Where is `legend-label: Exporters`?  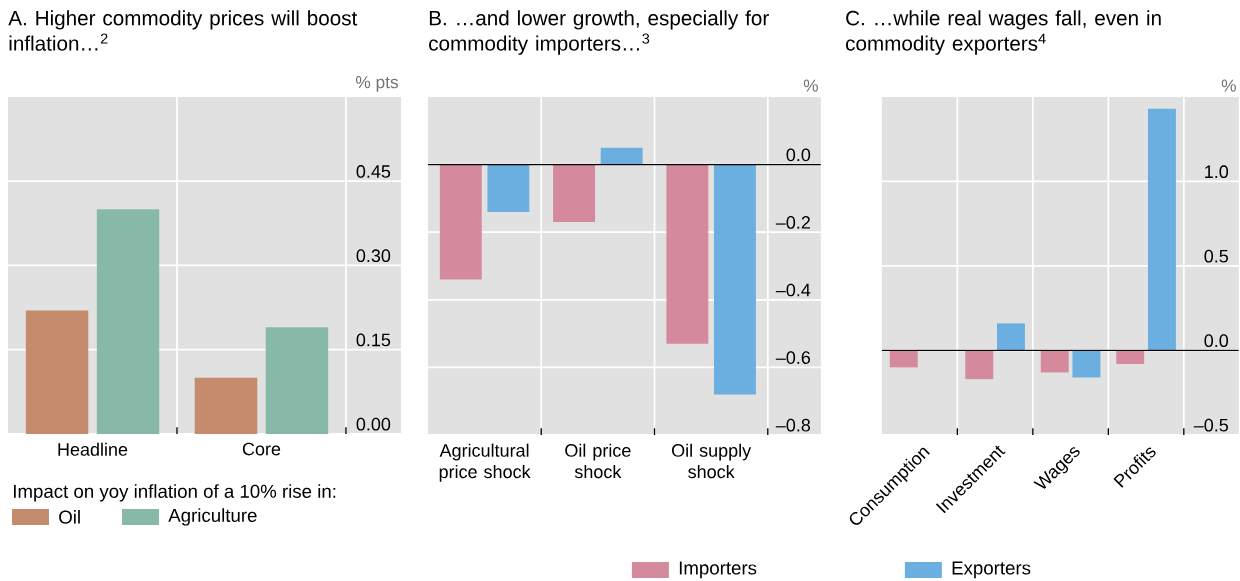
legend-label: Exporters is located at coordinates (991, 570).